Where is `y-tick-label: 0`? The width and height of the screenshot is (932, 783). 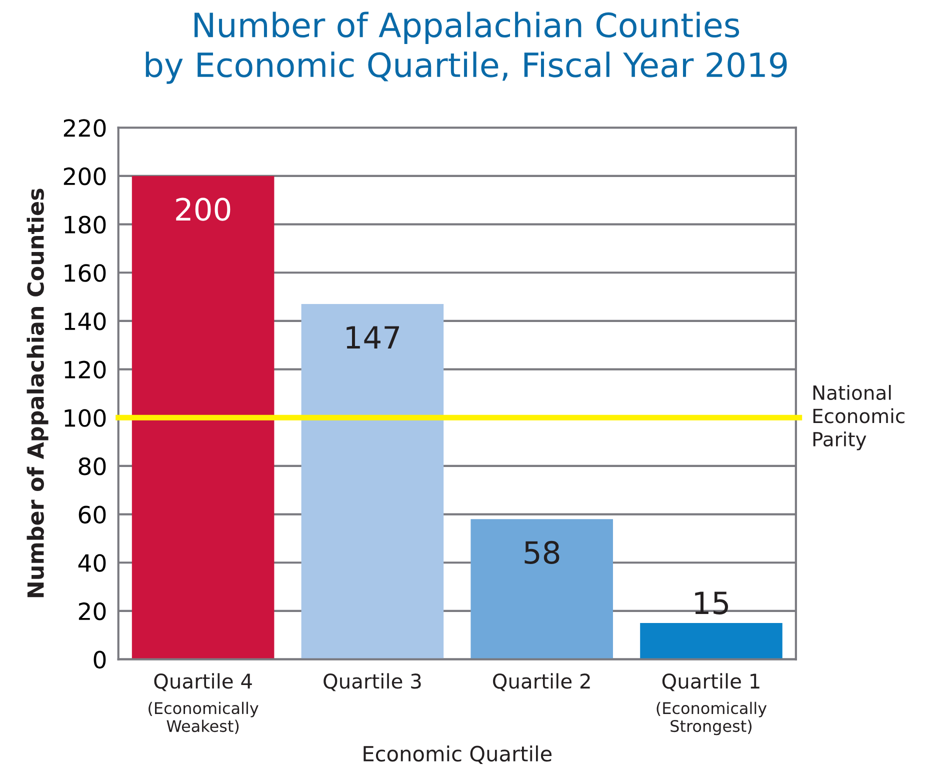
y-tick-label: 0 is located at coordinates (100, 659).